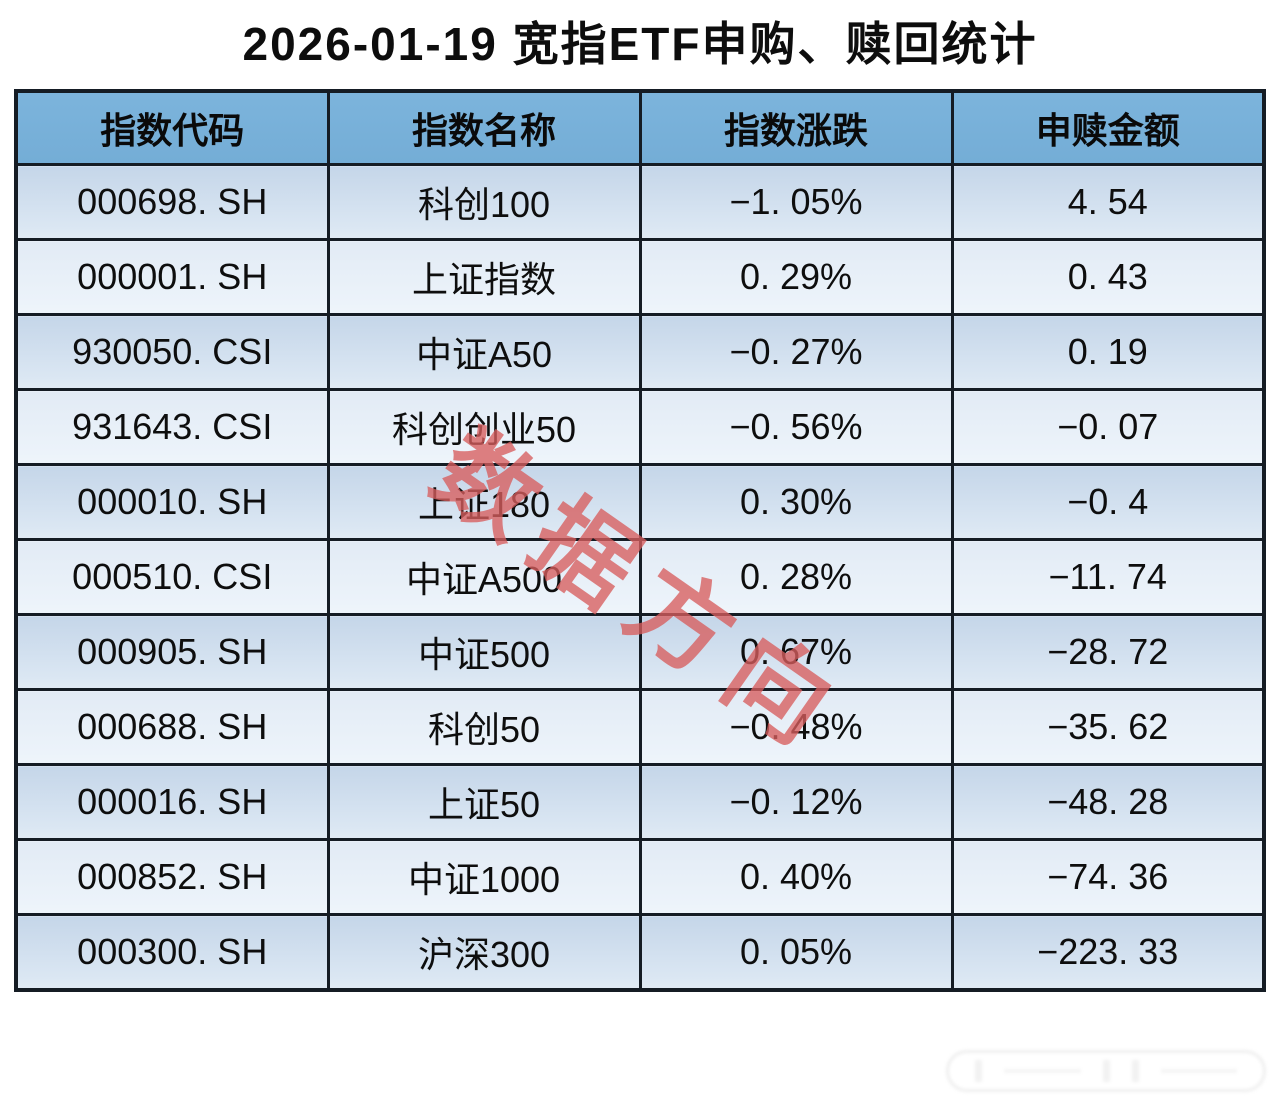 The width and height of the screenshot is (1280, 1105). Describe the element at coordinates (796, 427) in the screenshot. I see `index-change-cell: −0. 56%` at that location.